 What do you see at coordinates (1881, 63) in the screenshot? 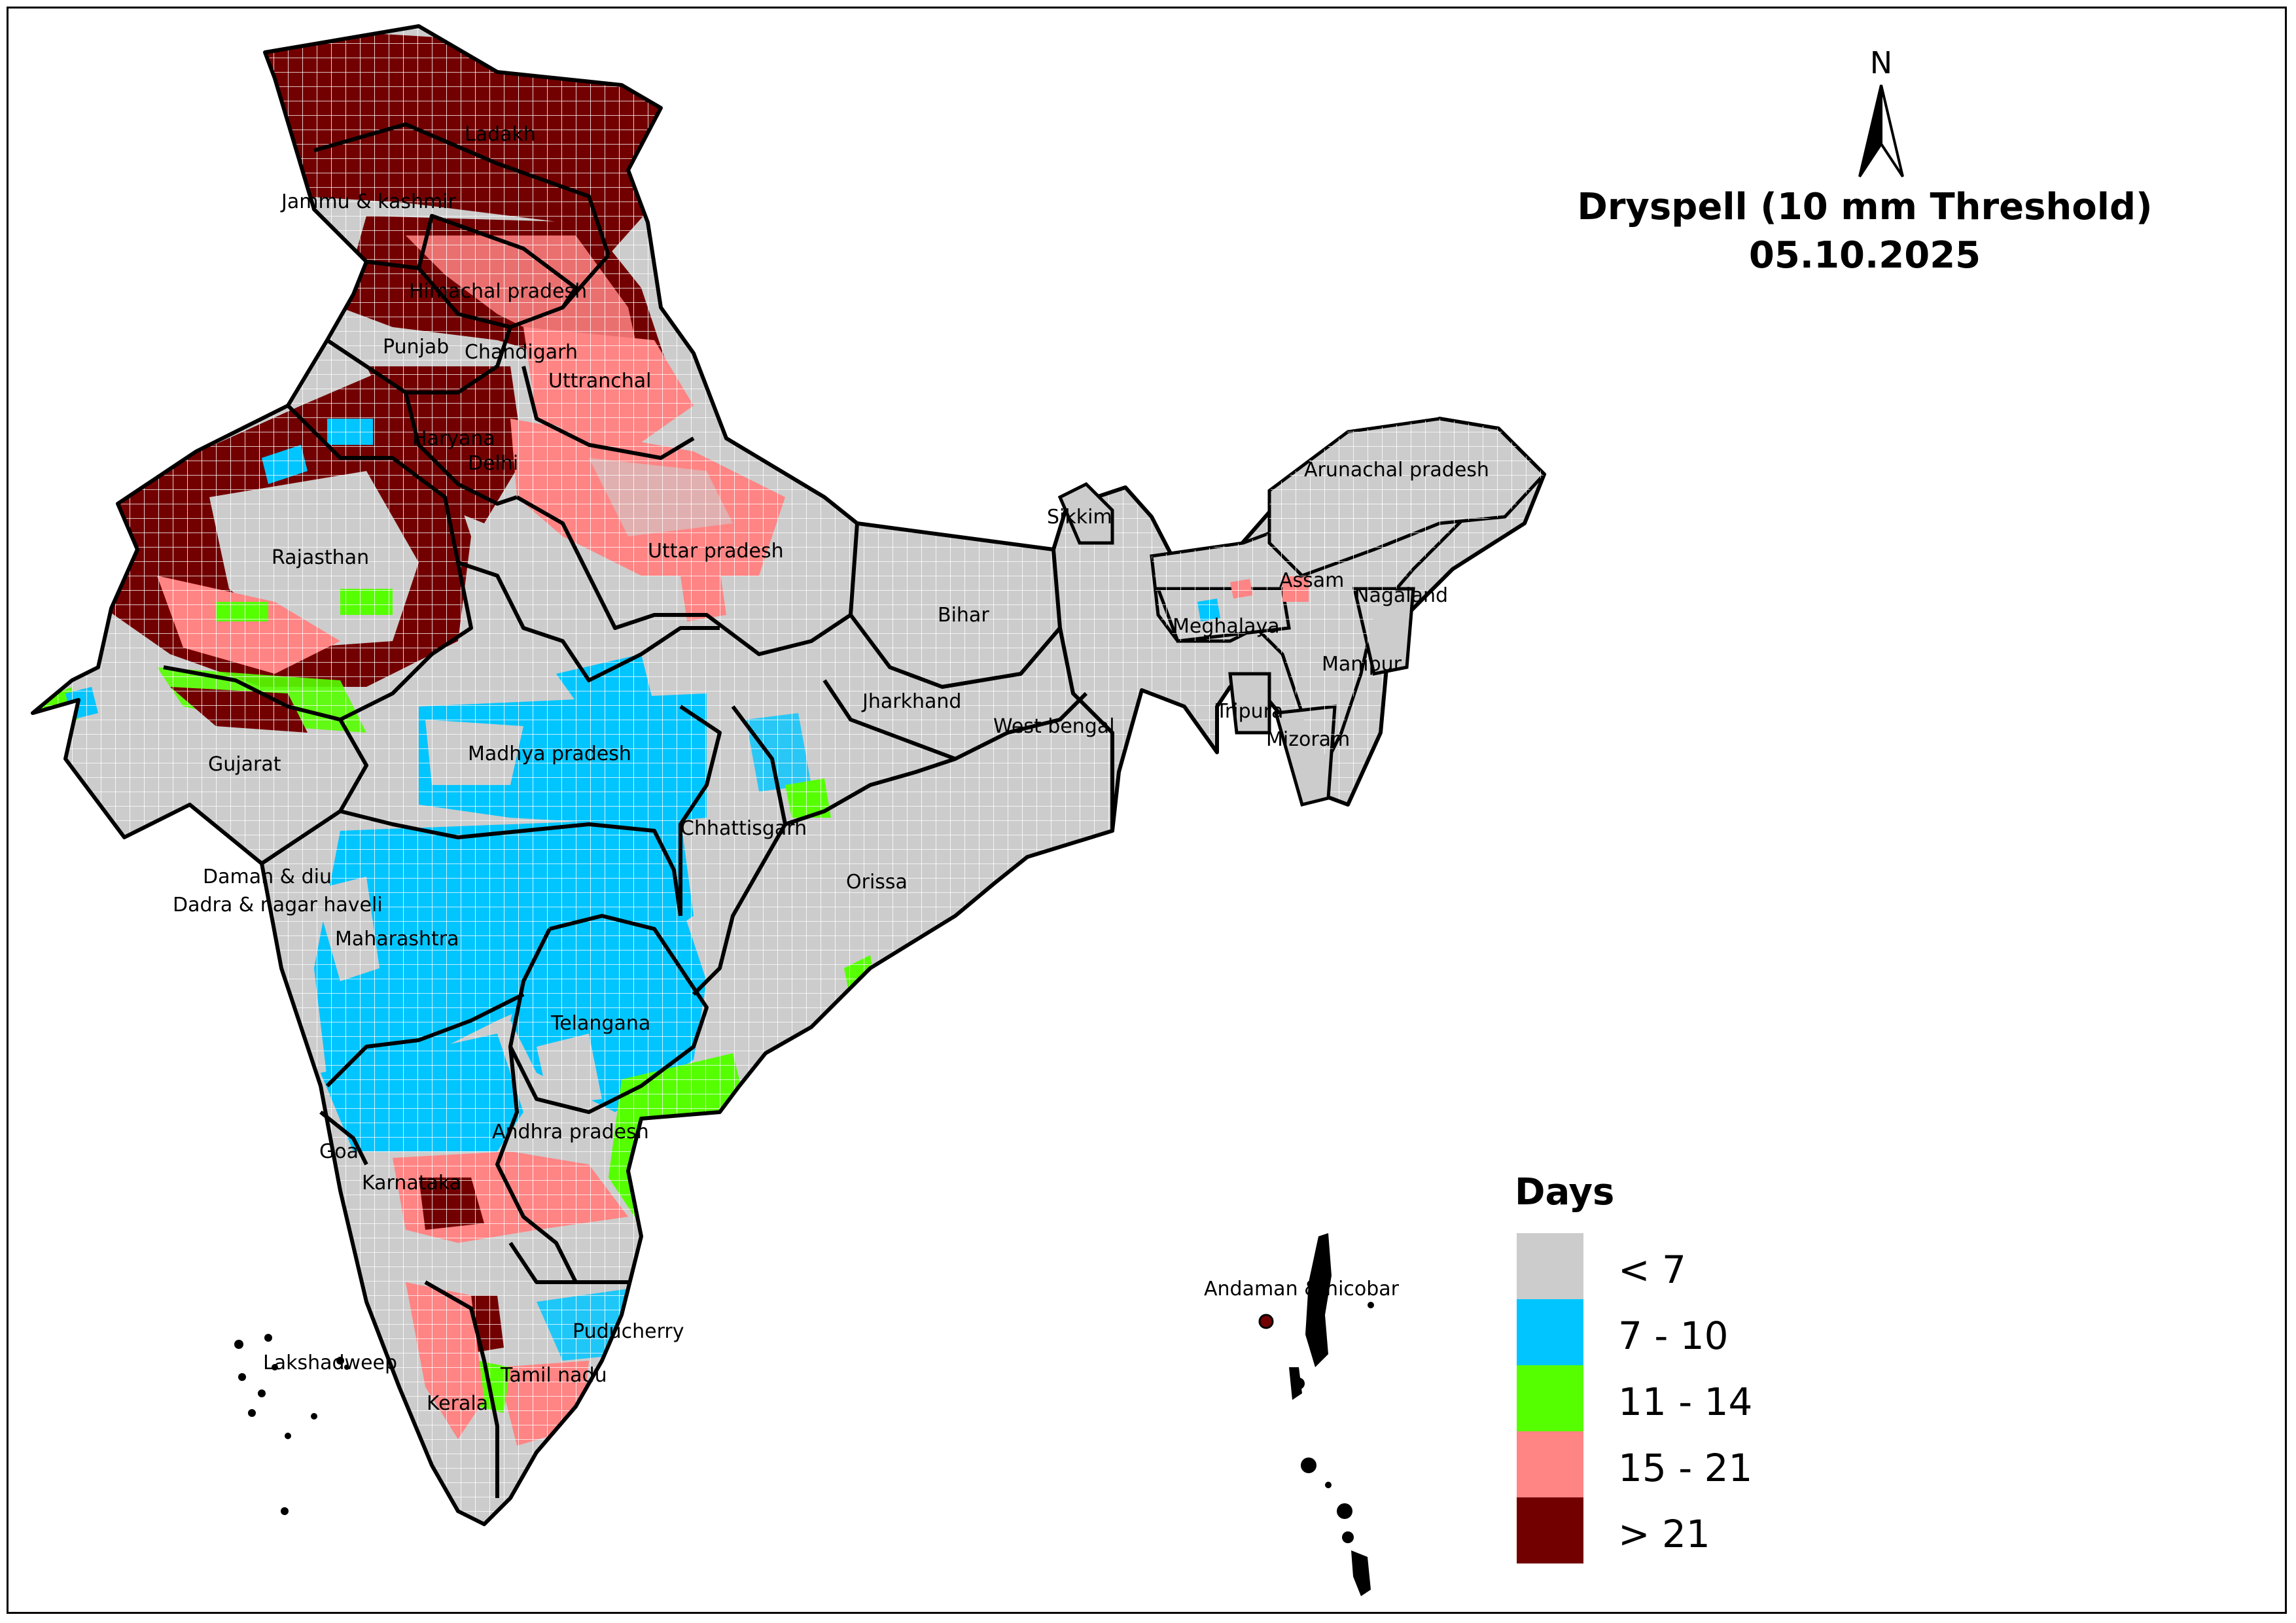
I see `north-label: N` at bounding box center [1881, 63].